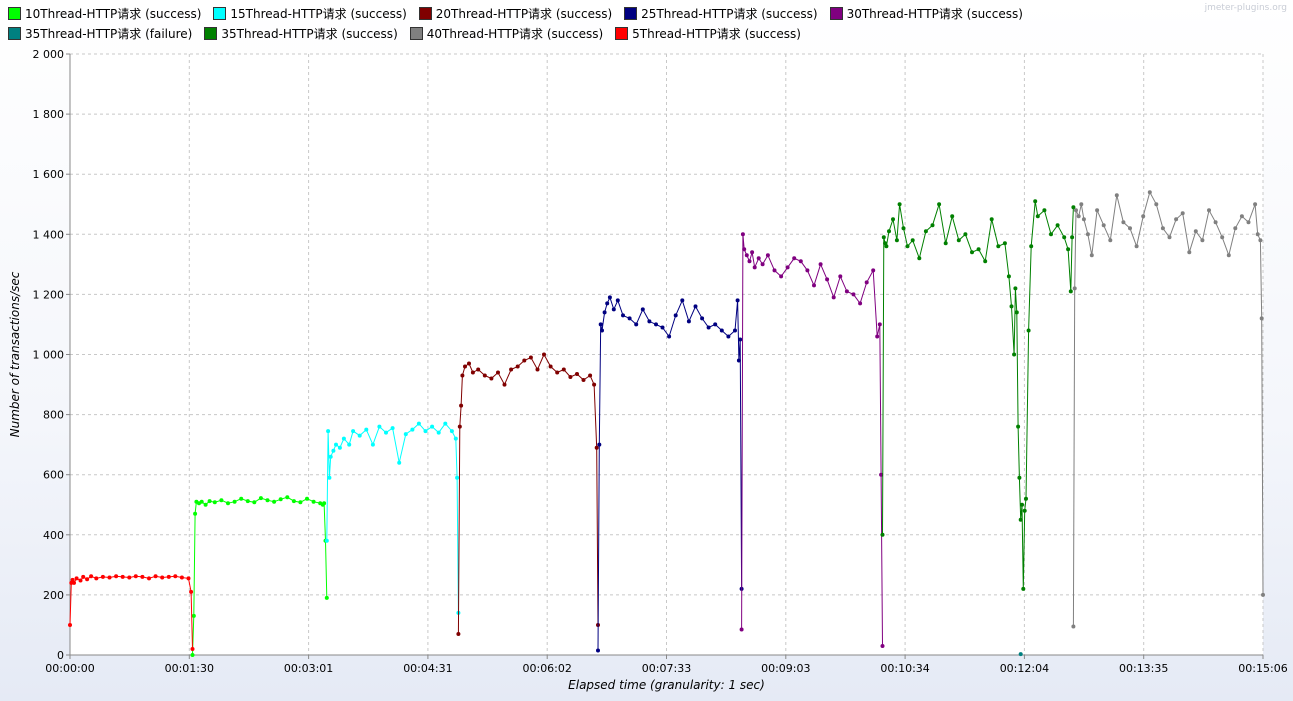 The height and width of the screenshot is (701, 1293). Describe the element at coordinates (904, 668) in the screenshot. I see `x-tick-label: 00:10:34` at that location.